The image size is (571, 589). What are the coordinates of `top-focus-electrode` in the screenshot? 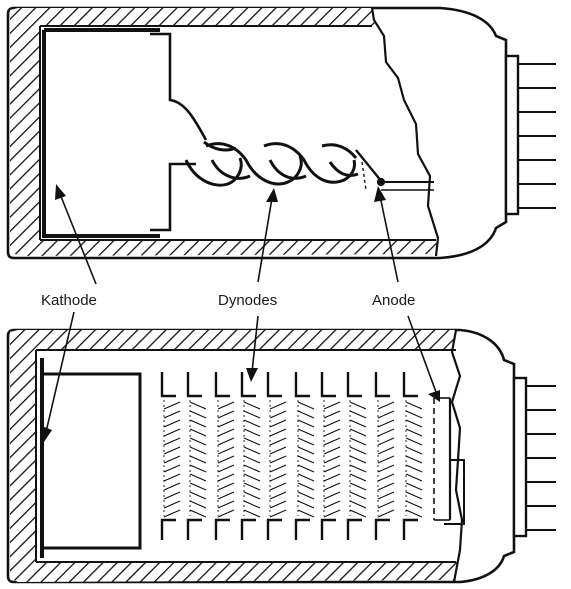 It's located at (179, 86).